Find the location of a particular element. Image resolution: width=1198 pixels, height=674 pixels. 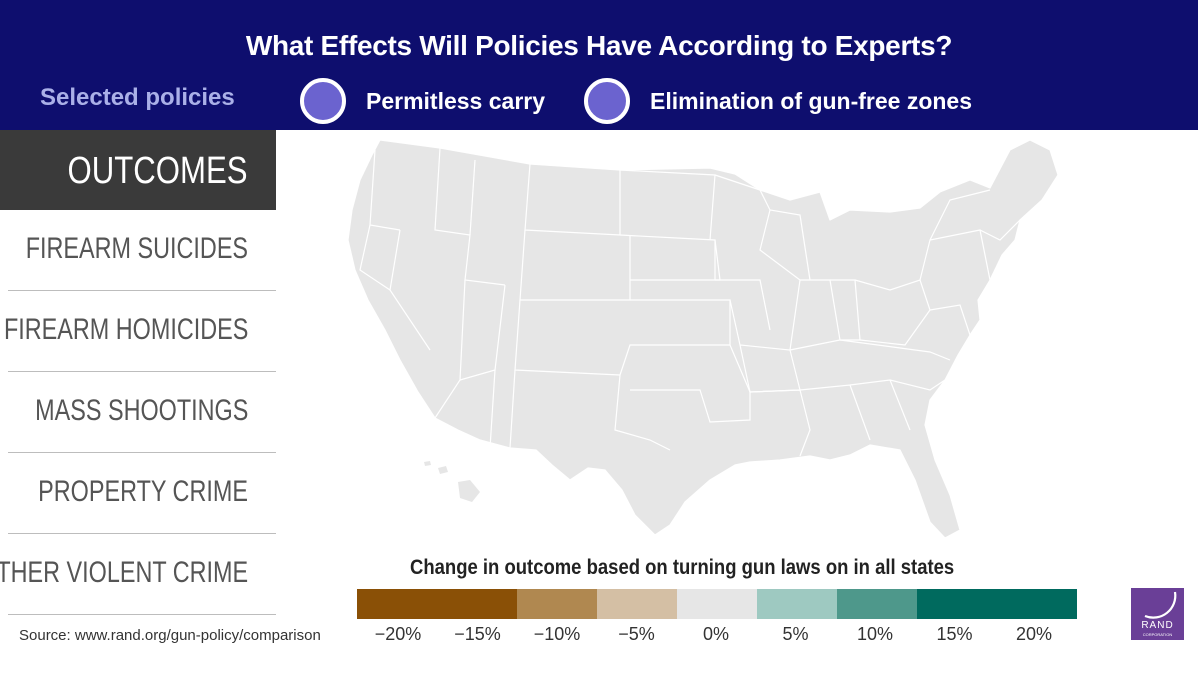

outcome-item-other-violent-crime: OTHER VIOLENT CRIME is located at coordinates (138, 574).